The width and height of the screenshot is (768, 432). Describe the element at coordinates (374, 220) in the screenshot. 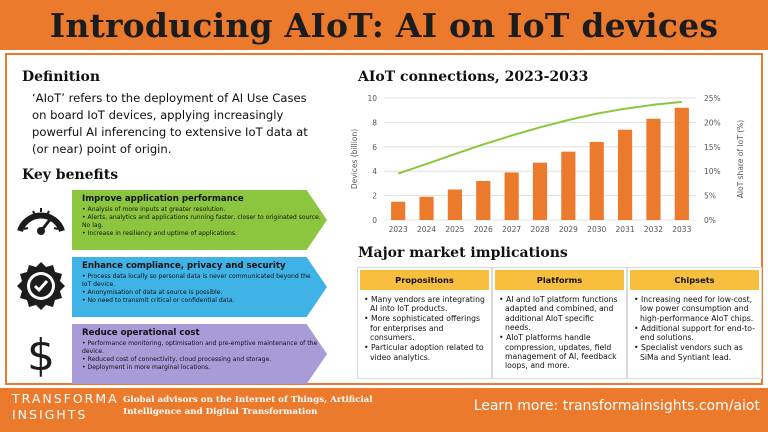

I see `y-tick-label: 0` at that location.